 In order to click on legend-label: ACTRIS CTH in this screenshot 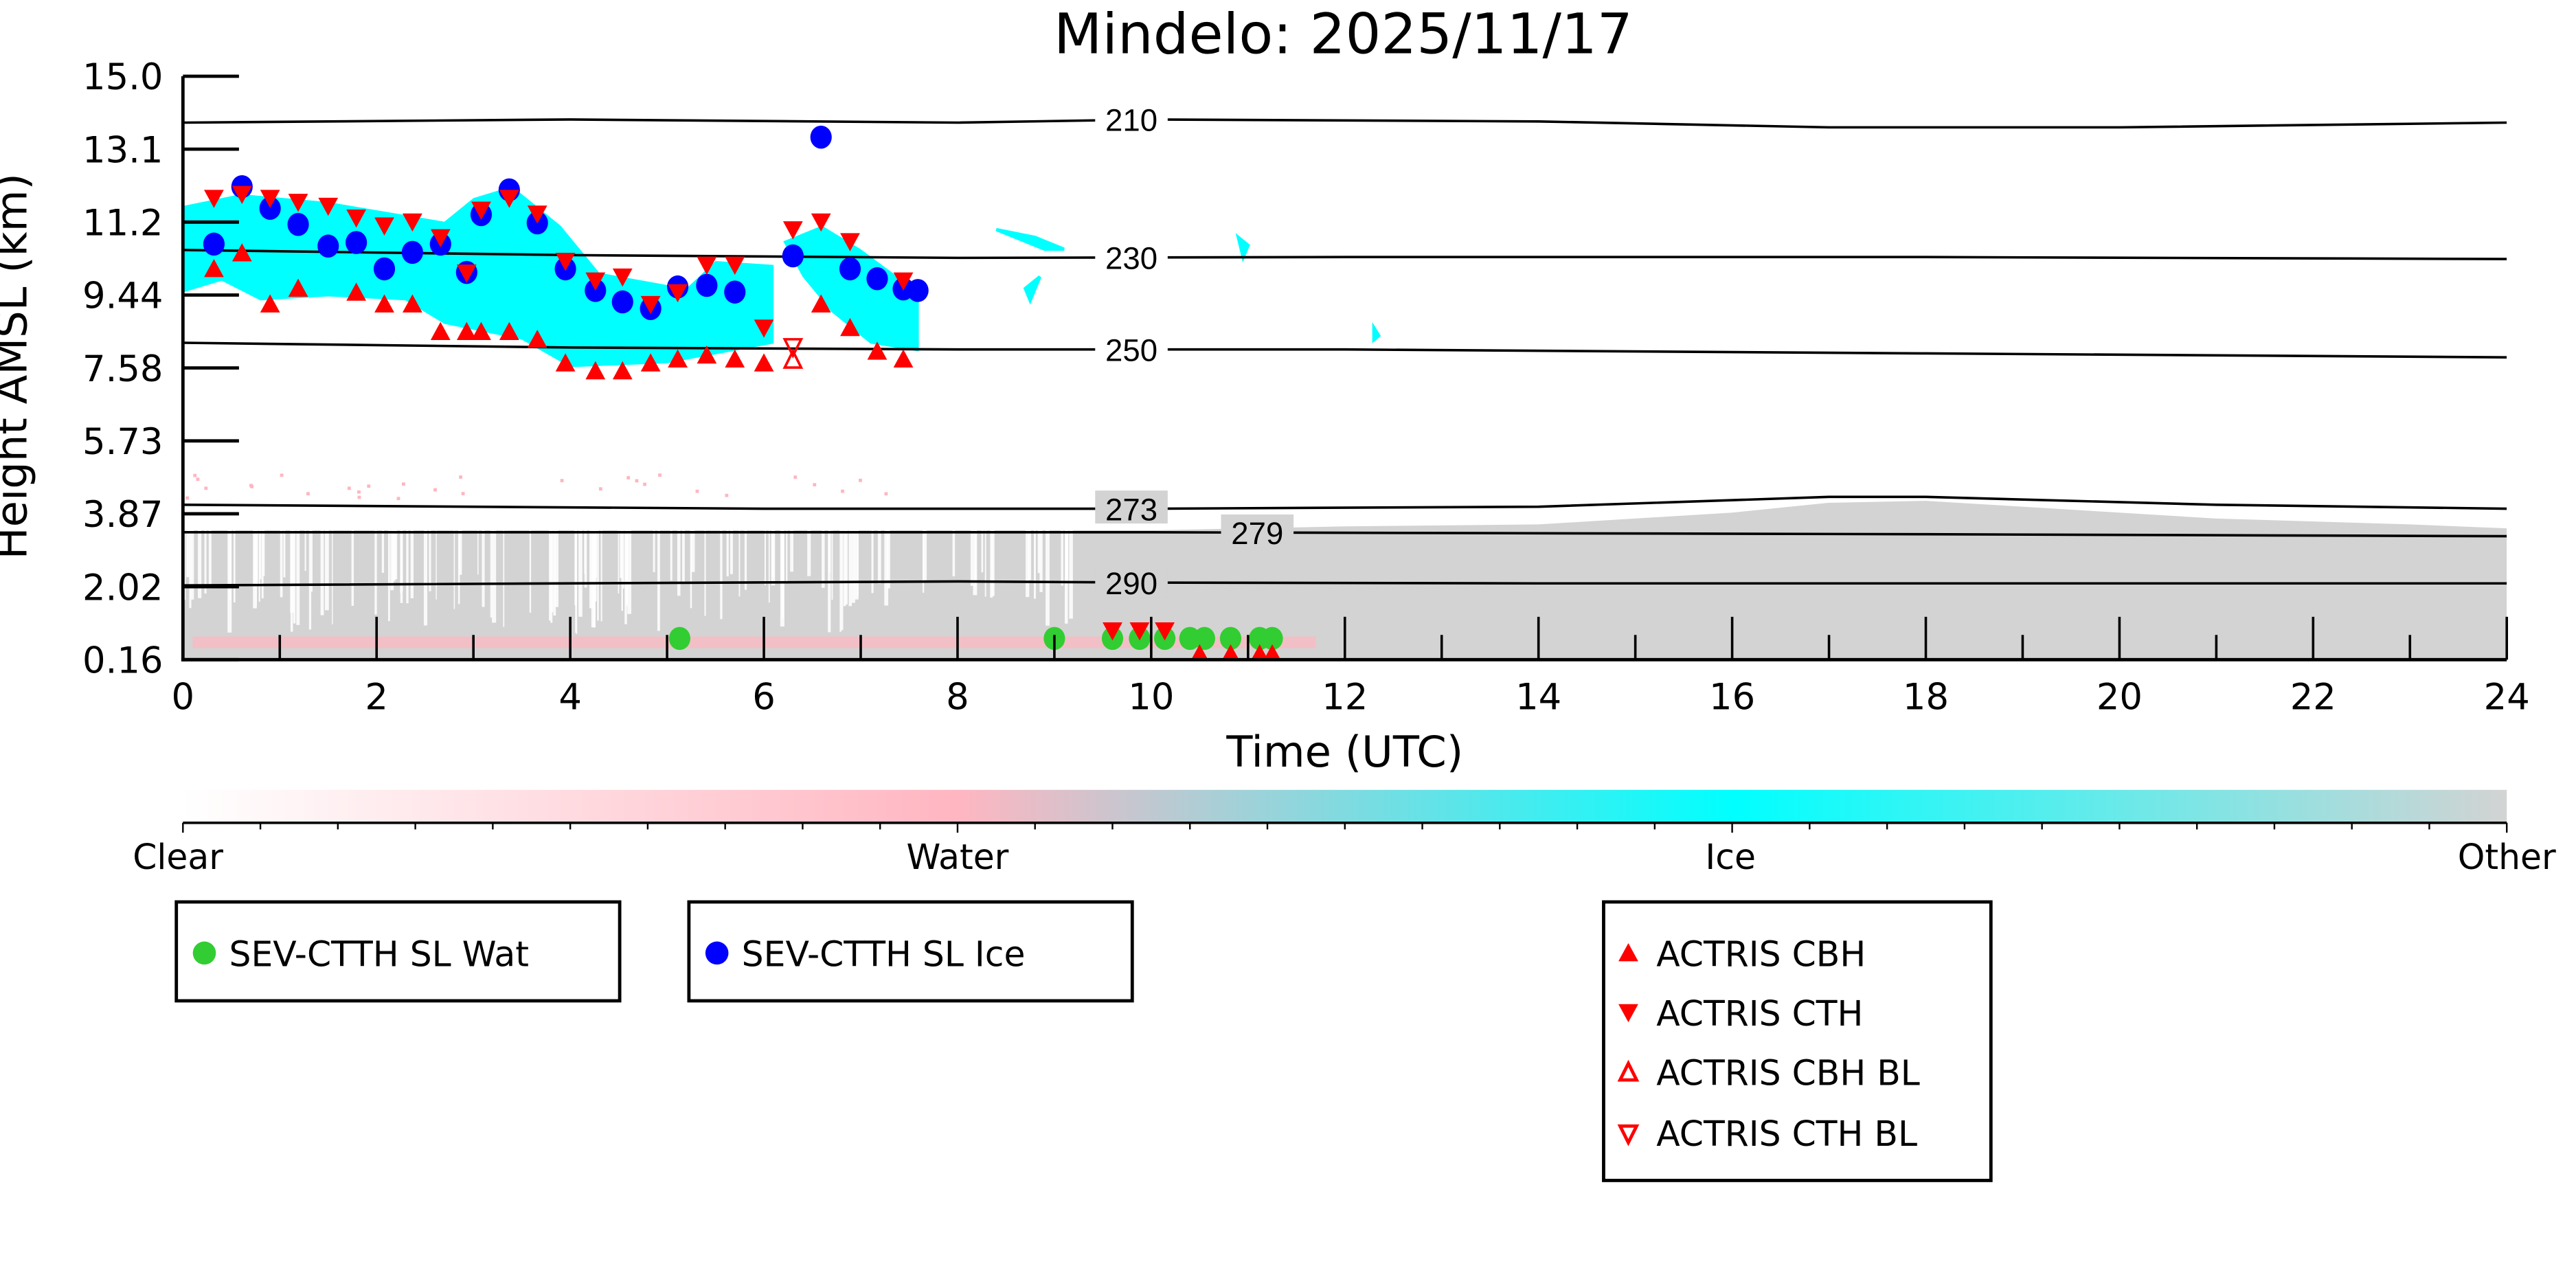, I will do `click(1759, 1013)`.